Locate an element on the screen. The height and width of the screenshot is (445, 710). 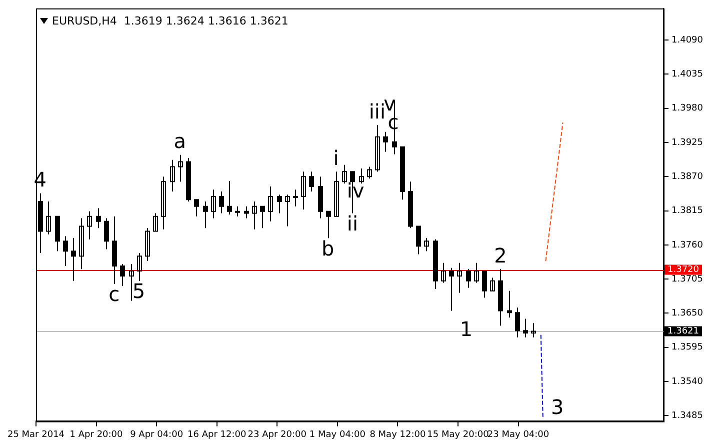
x-tick-label: 25 Mar 2014 is located at coordinates (36, 435).